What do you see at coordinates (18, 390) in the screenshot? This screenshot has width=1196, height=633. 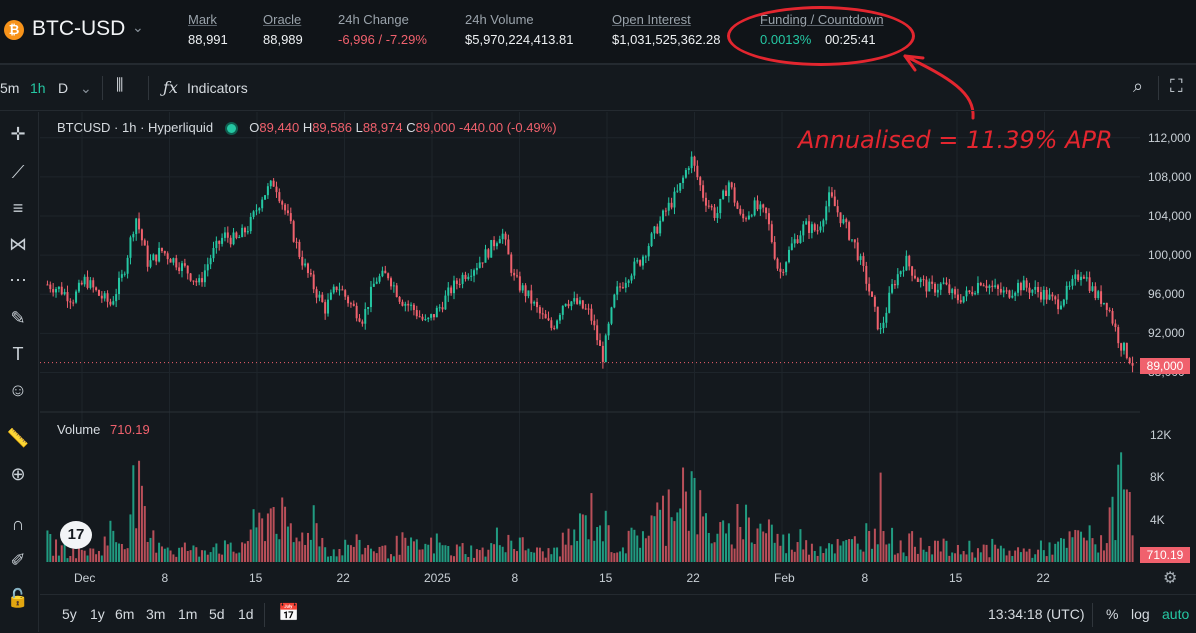 I see `emoji-icon: ☺` at bounding box center [18, 390].